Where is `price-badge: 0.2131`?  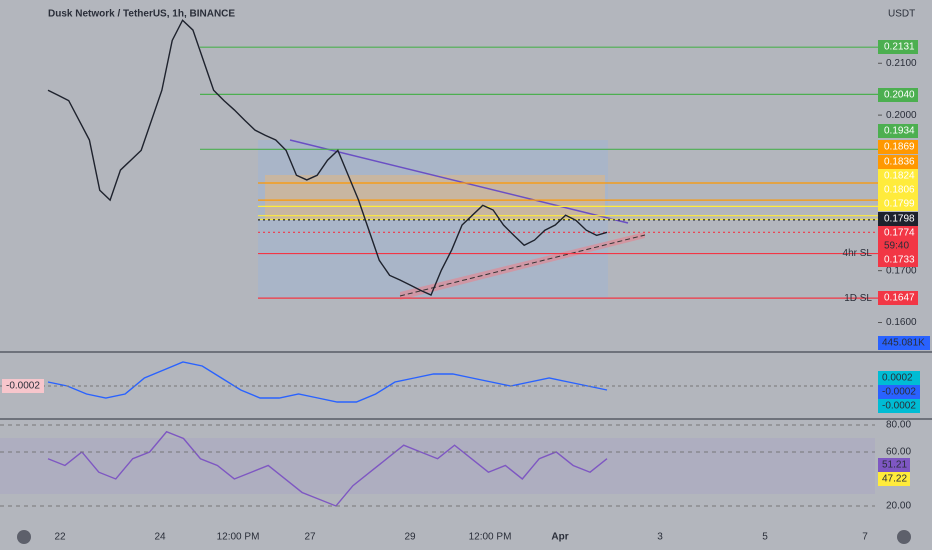 price-badge: 0.2131 is located at coordinates (898, 47).